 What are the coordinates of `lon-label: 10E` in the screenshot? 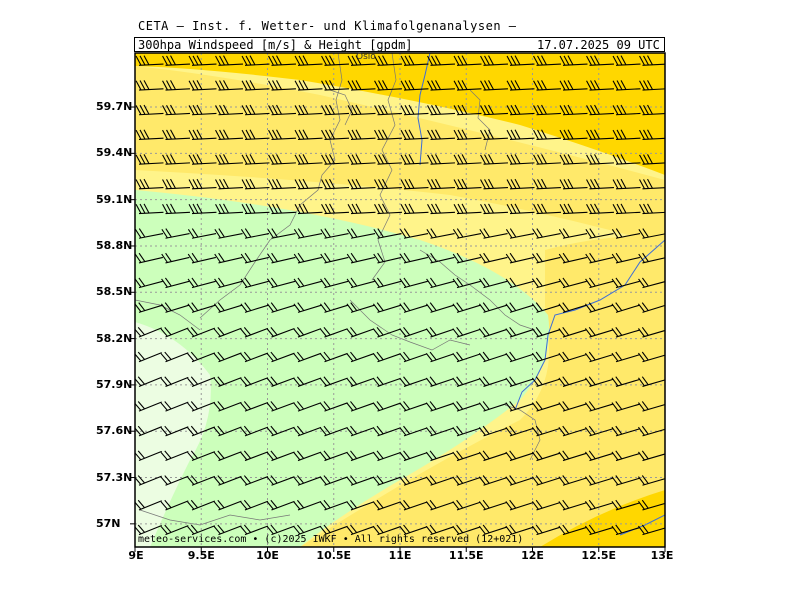 It's located at (267, 555).